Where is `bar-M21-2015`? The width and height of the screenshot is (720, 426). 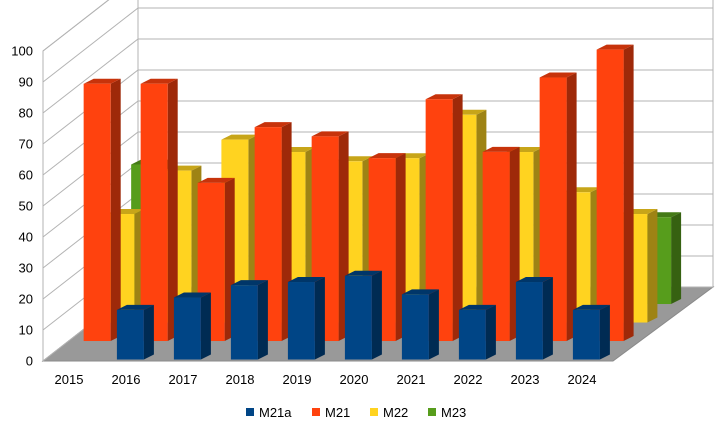 bar-M21-2015 is located at coordinates (102, 210).